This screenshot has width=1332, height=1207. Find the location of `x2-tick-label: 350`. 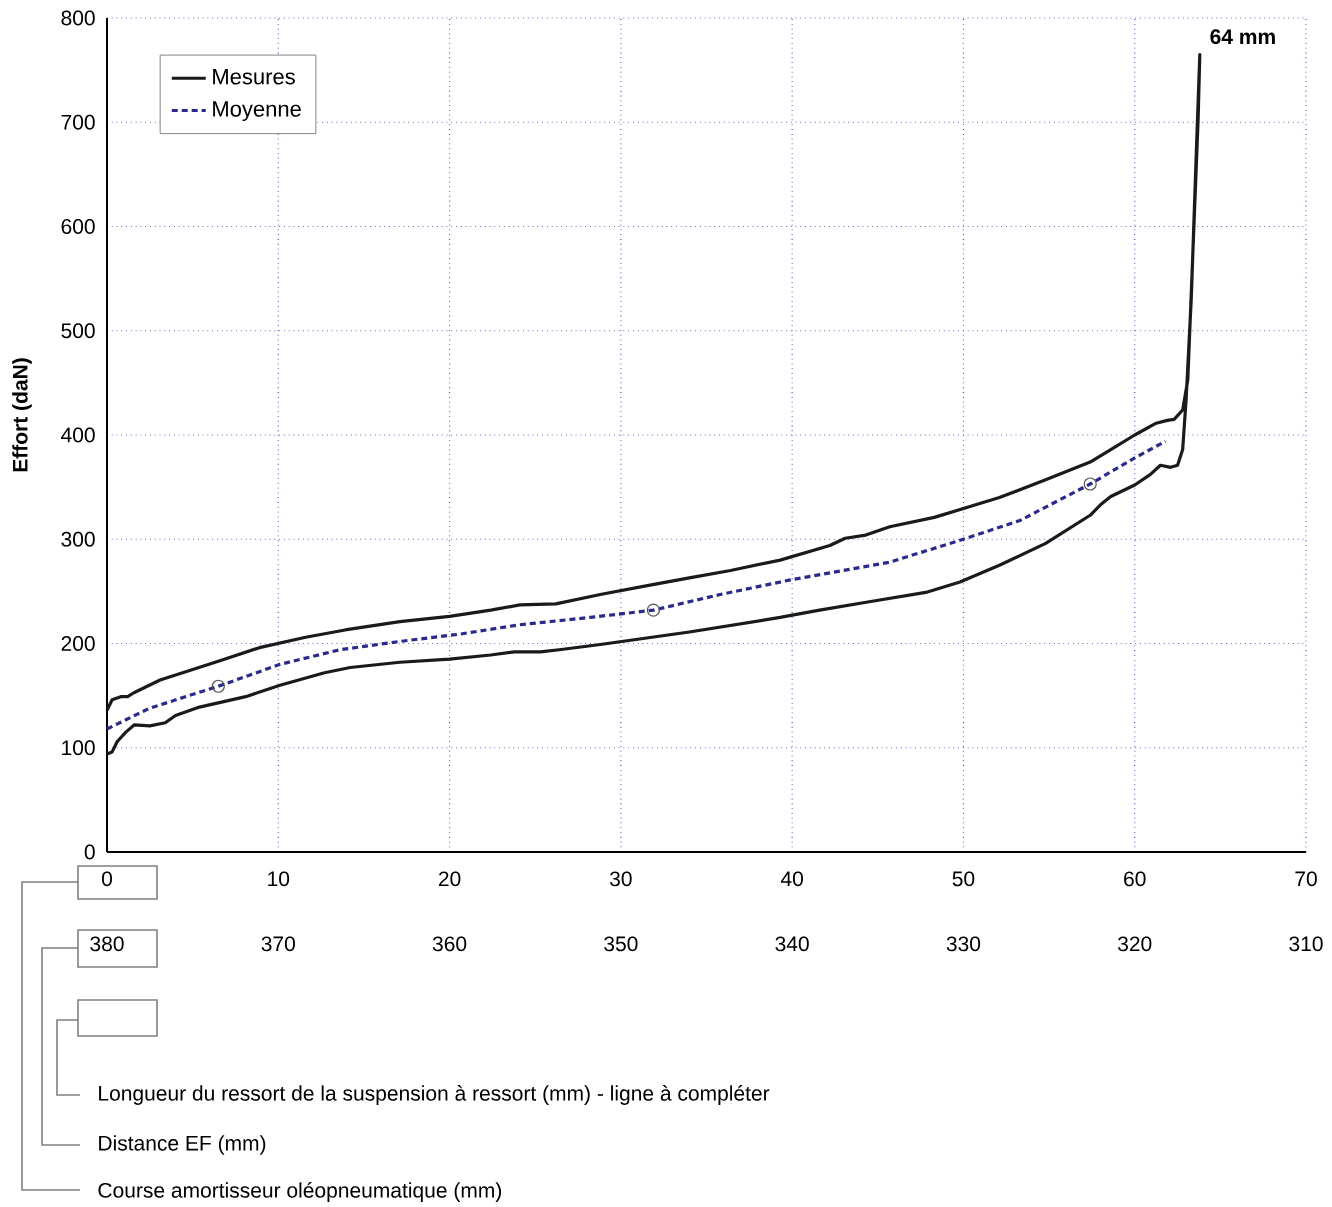

x2-tick-label: 350 is located at coordinates (621, 944).